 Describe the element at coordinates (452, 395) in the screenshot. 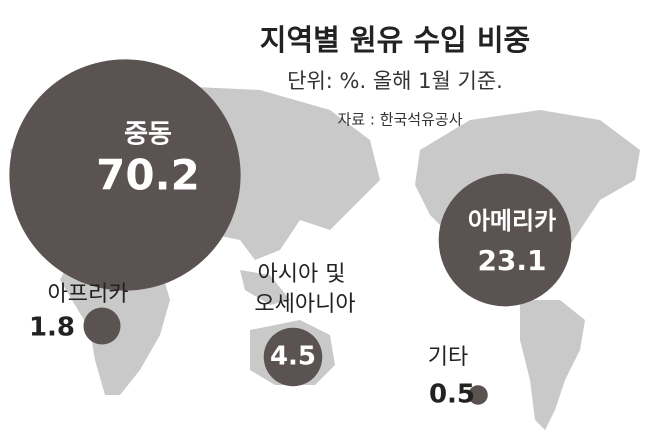

I see `value-label: 0.5` at that location.